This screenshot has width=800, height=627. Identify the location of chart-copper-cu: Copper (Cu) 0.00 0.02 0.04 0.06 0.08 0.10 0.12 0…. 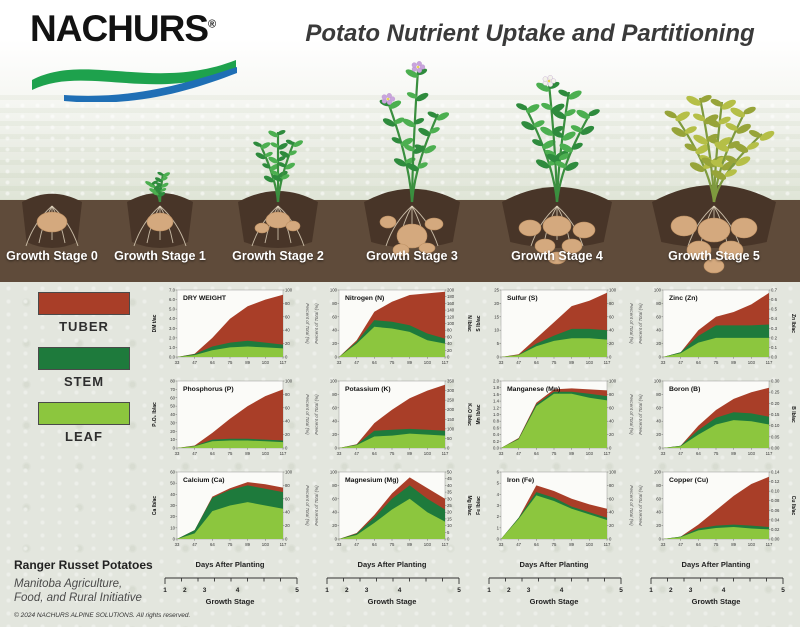
(716, 511).